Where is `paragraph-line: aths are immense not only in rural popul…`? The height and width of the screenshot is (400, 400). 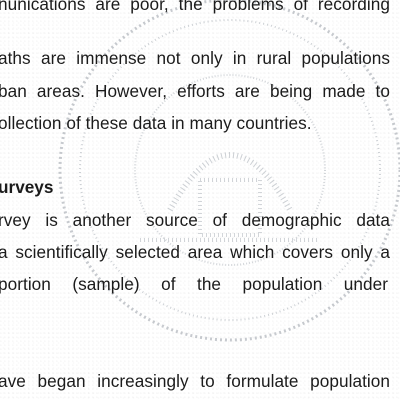 paragraph-line: aths are immense not only in rural popul… is located at coordinates (195, 58).